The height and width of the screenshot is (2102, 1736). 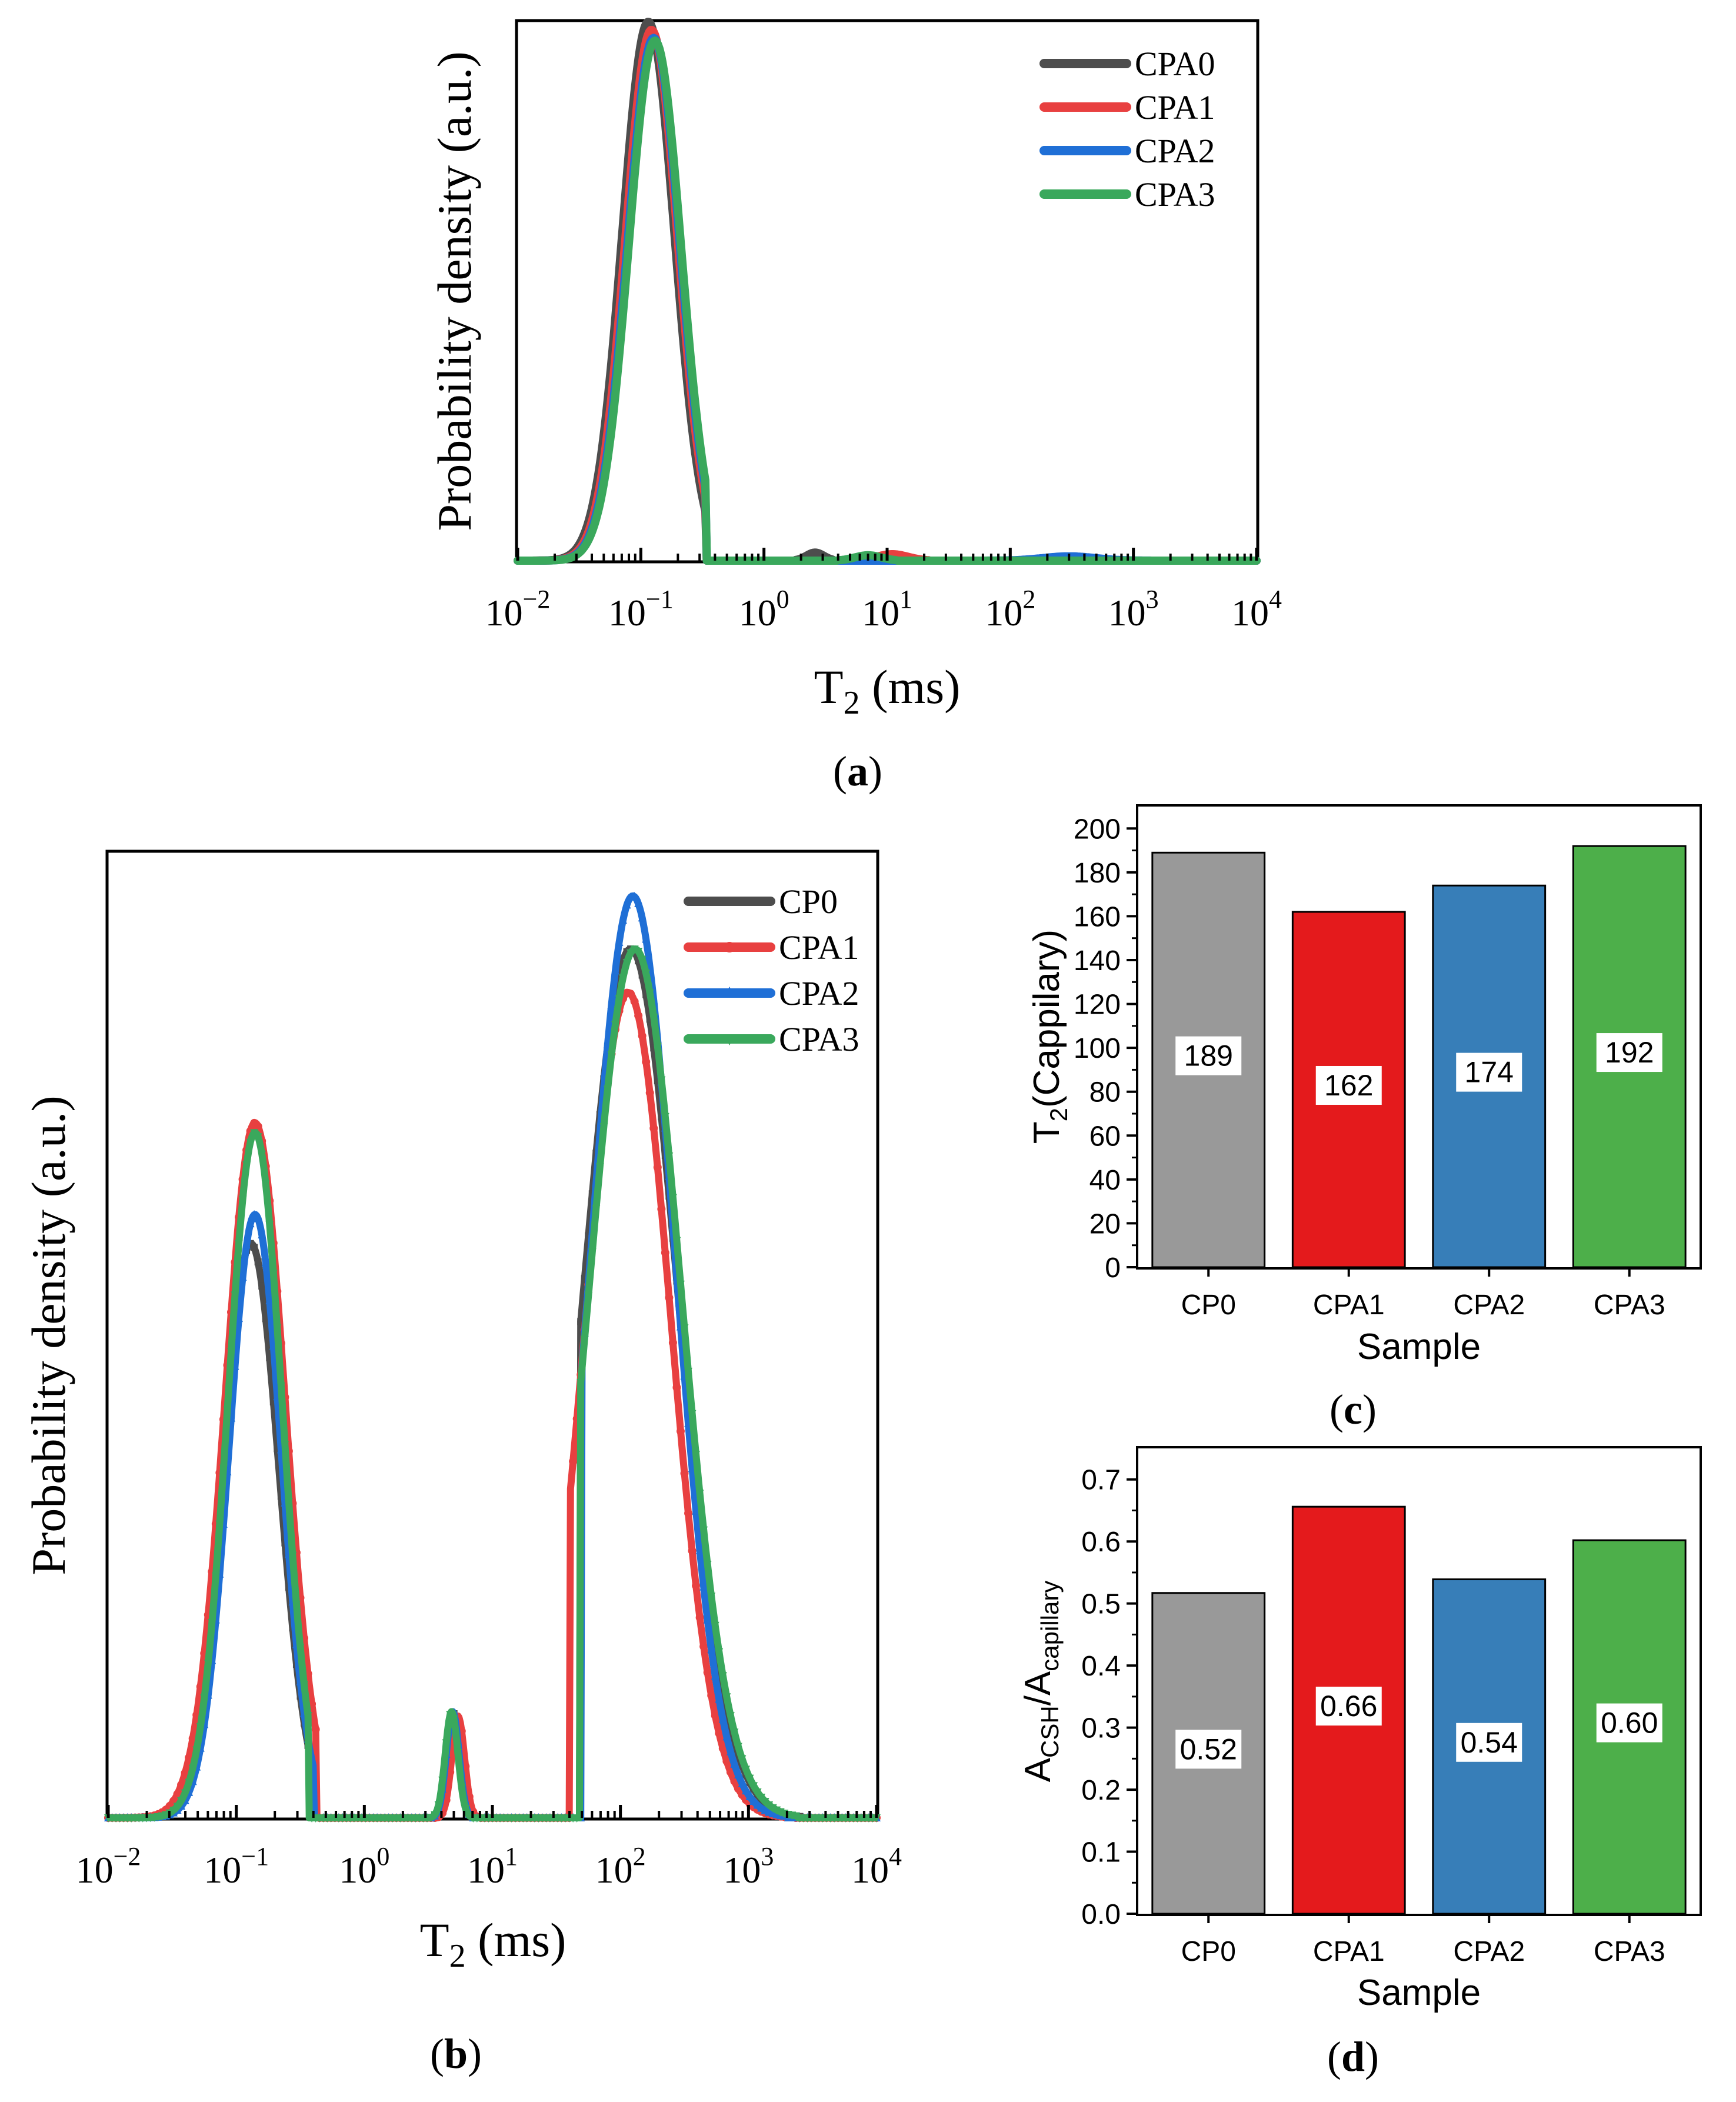 I want to click on panel-d-y-axis-label: ACSH/Acapillary, so click(x=1041, y=1682).